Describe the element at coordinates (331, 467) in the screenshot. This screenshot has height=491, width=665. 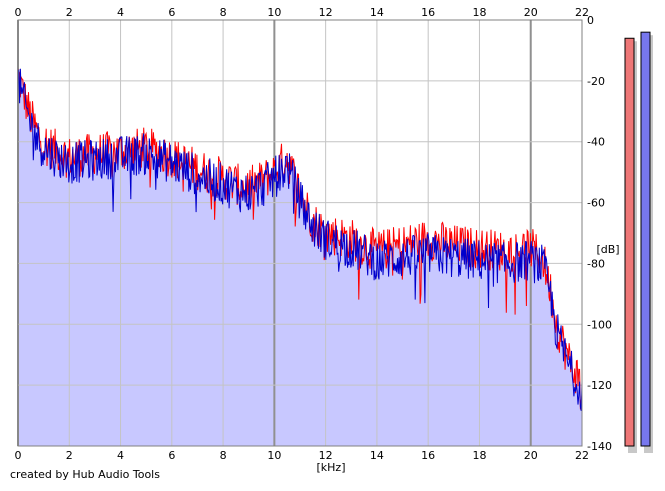
I see `x-axis-label: [kHz]` at that location.